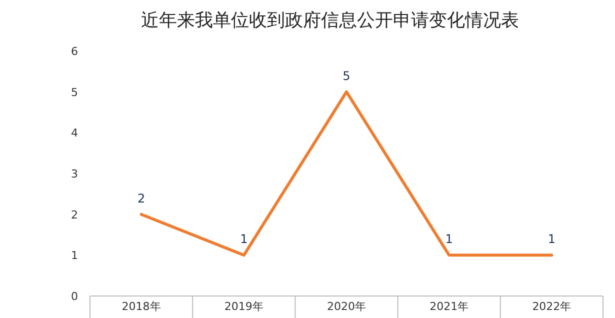 The height and width of the screenshot is (318, 615). What do you see at coordinates (74, 133) in the screenshot?
I see `y-tick-label: 4` at bounding box center [74, 133].